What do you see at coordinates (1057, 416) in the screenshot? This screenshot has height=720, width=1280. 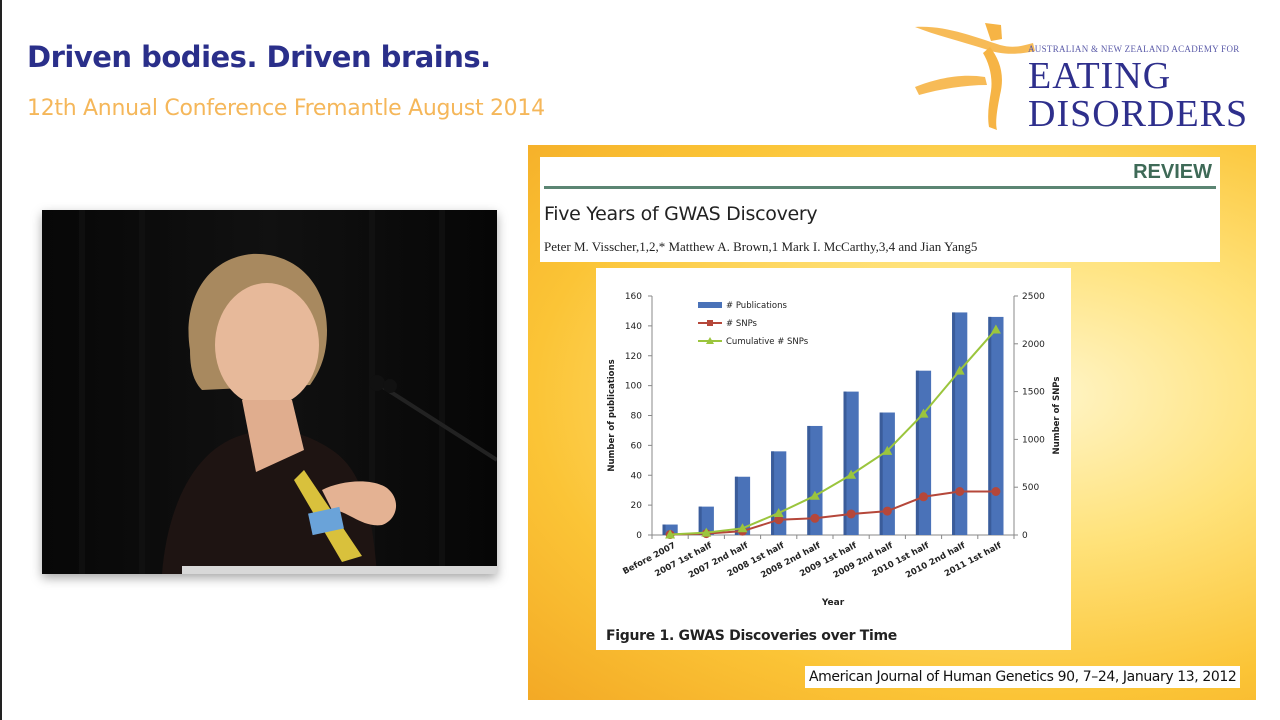 I see `svg-text: Number of SNPs` at bounding box center [1057, 416].